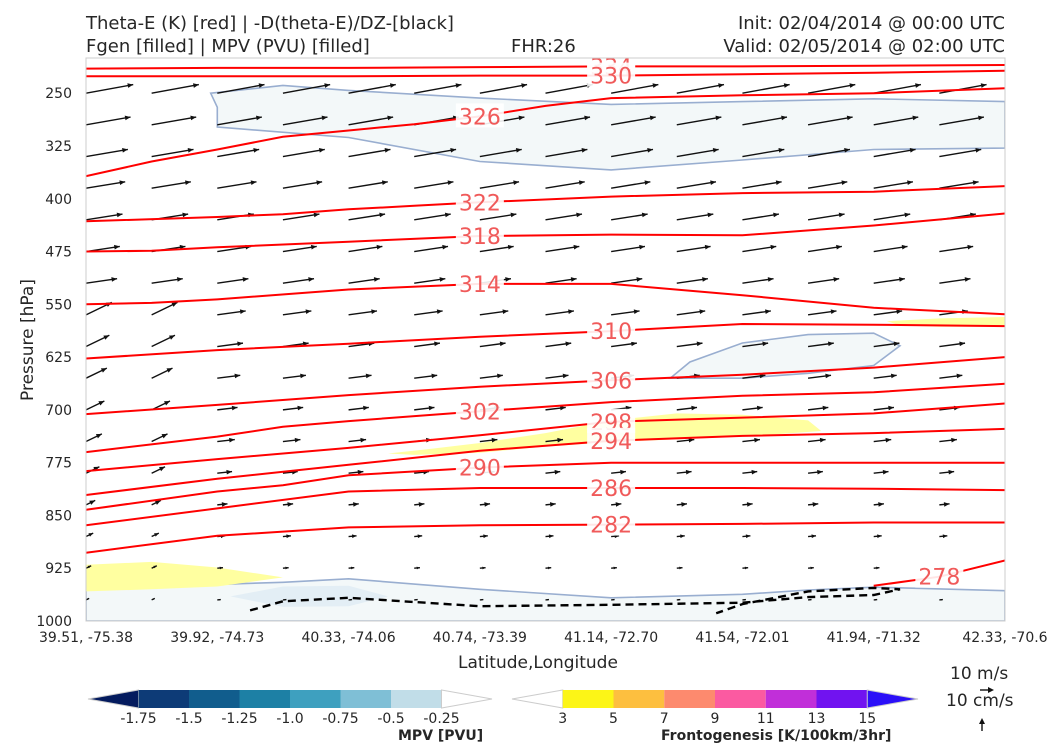 This screenshot has width=1050, height=750. What do you see at coordinates (54, 622) in the screenshot?
I see `y-tick-label: 1000` at bounding box center [54, 622].